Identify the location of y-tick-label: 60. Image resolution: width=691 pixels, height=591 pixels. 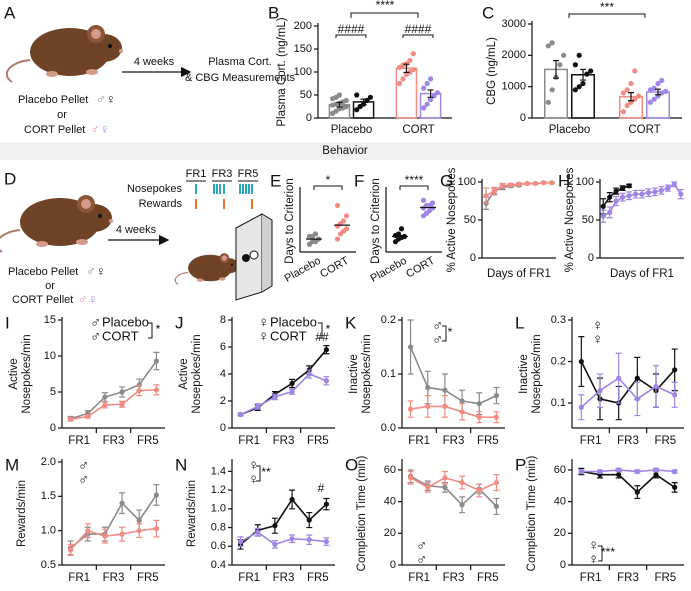
(390, 470).